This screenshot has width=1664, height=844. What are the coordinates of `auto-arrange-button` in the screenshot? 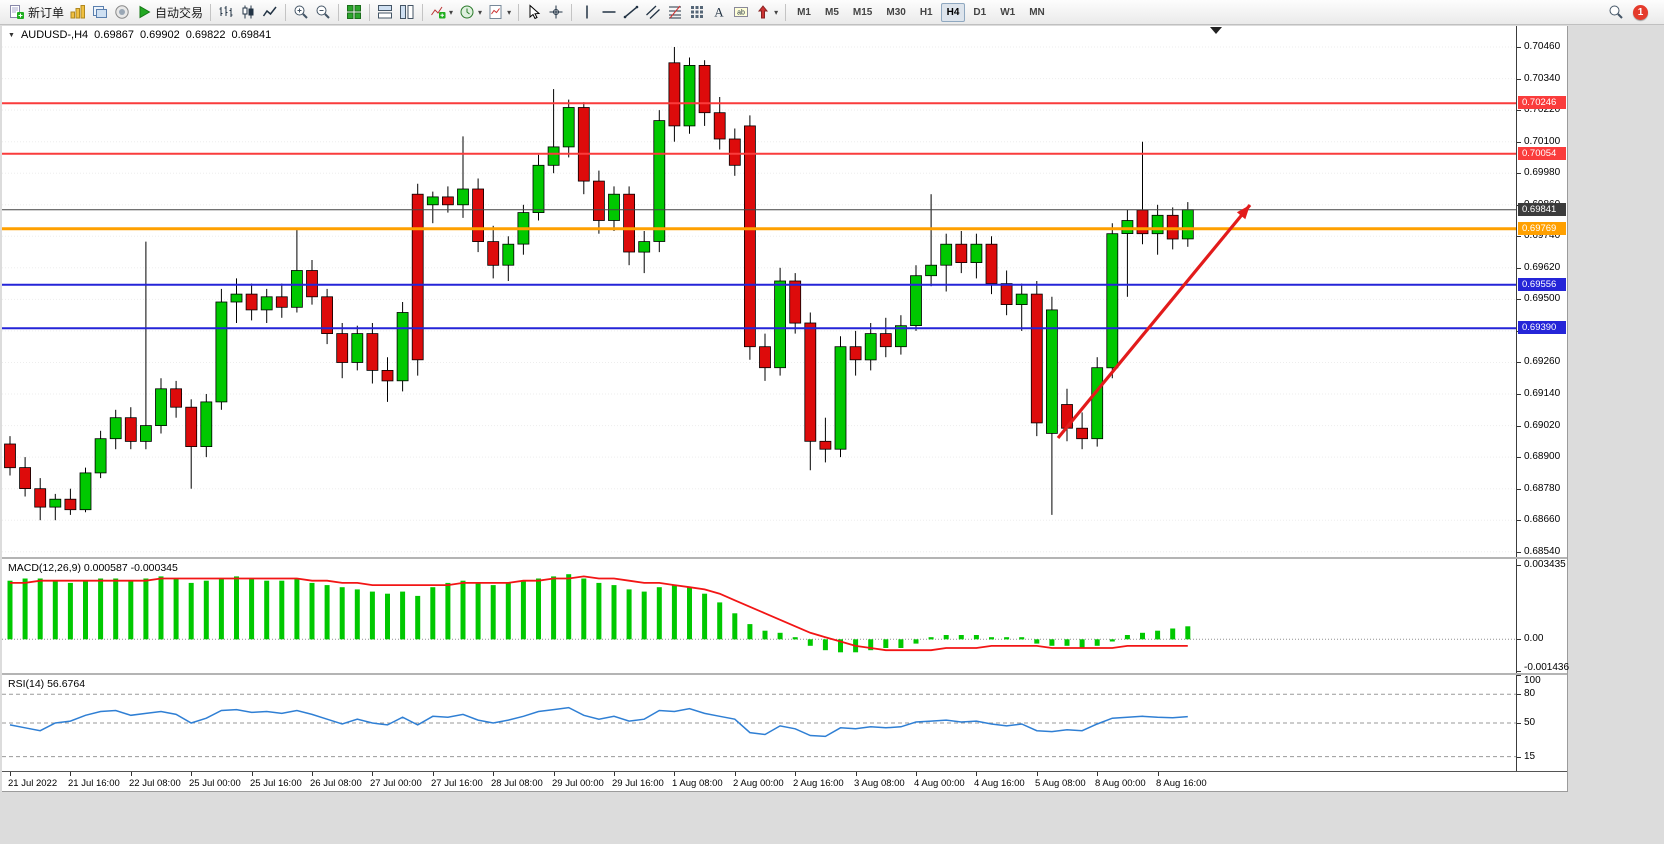 It's located at (385, 12).